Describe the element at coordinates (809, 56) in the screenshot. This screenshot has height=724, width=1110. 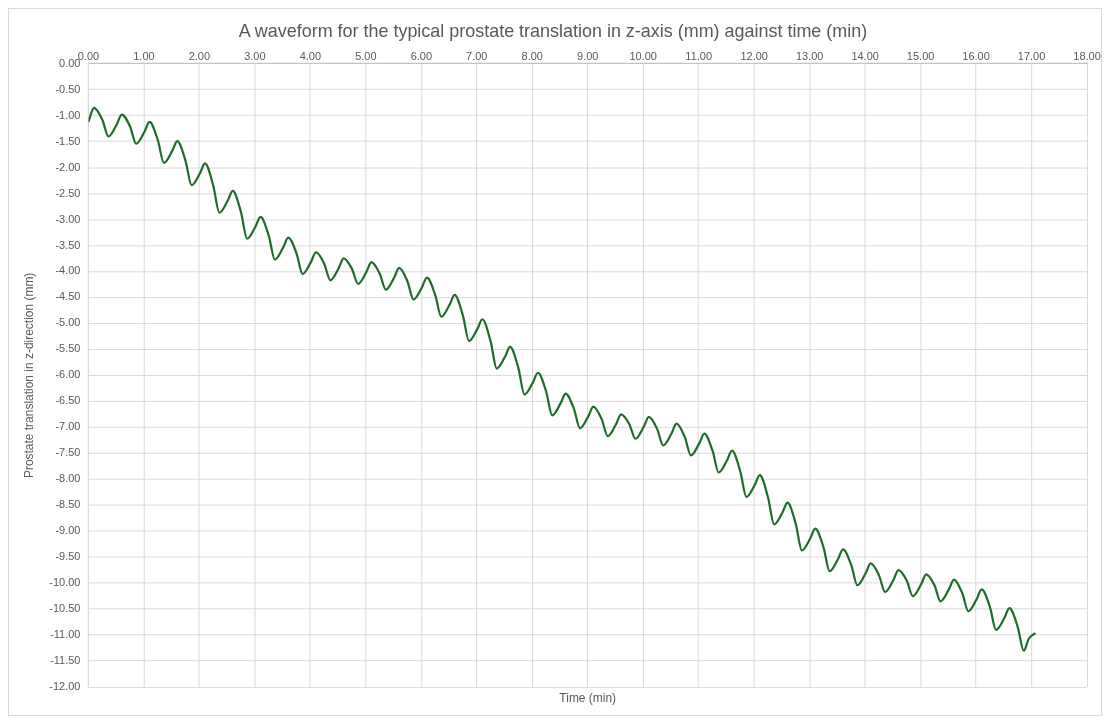
I see `x-tick-label: 13.00` at that location.